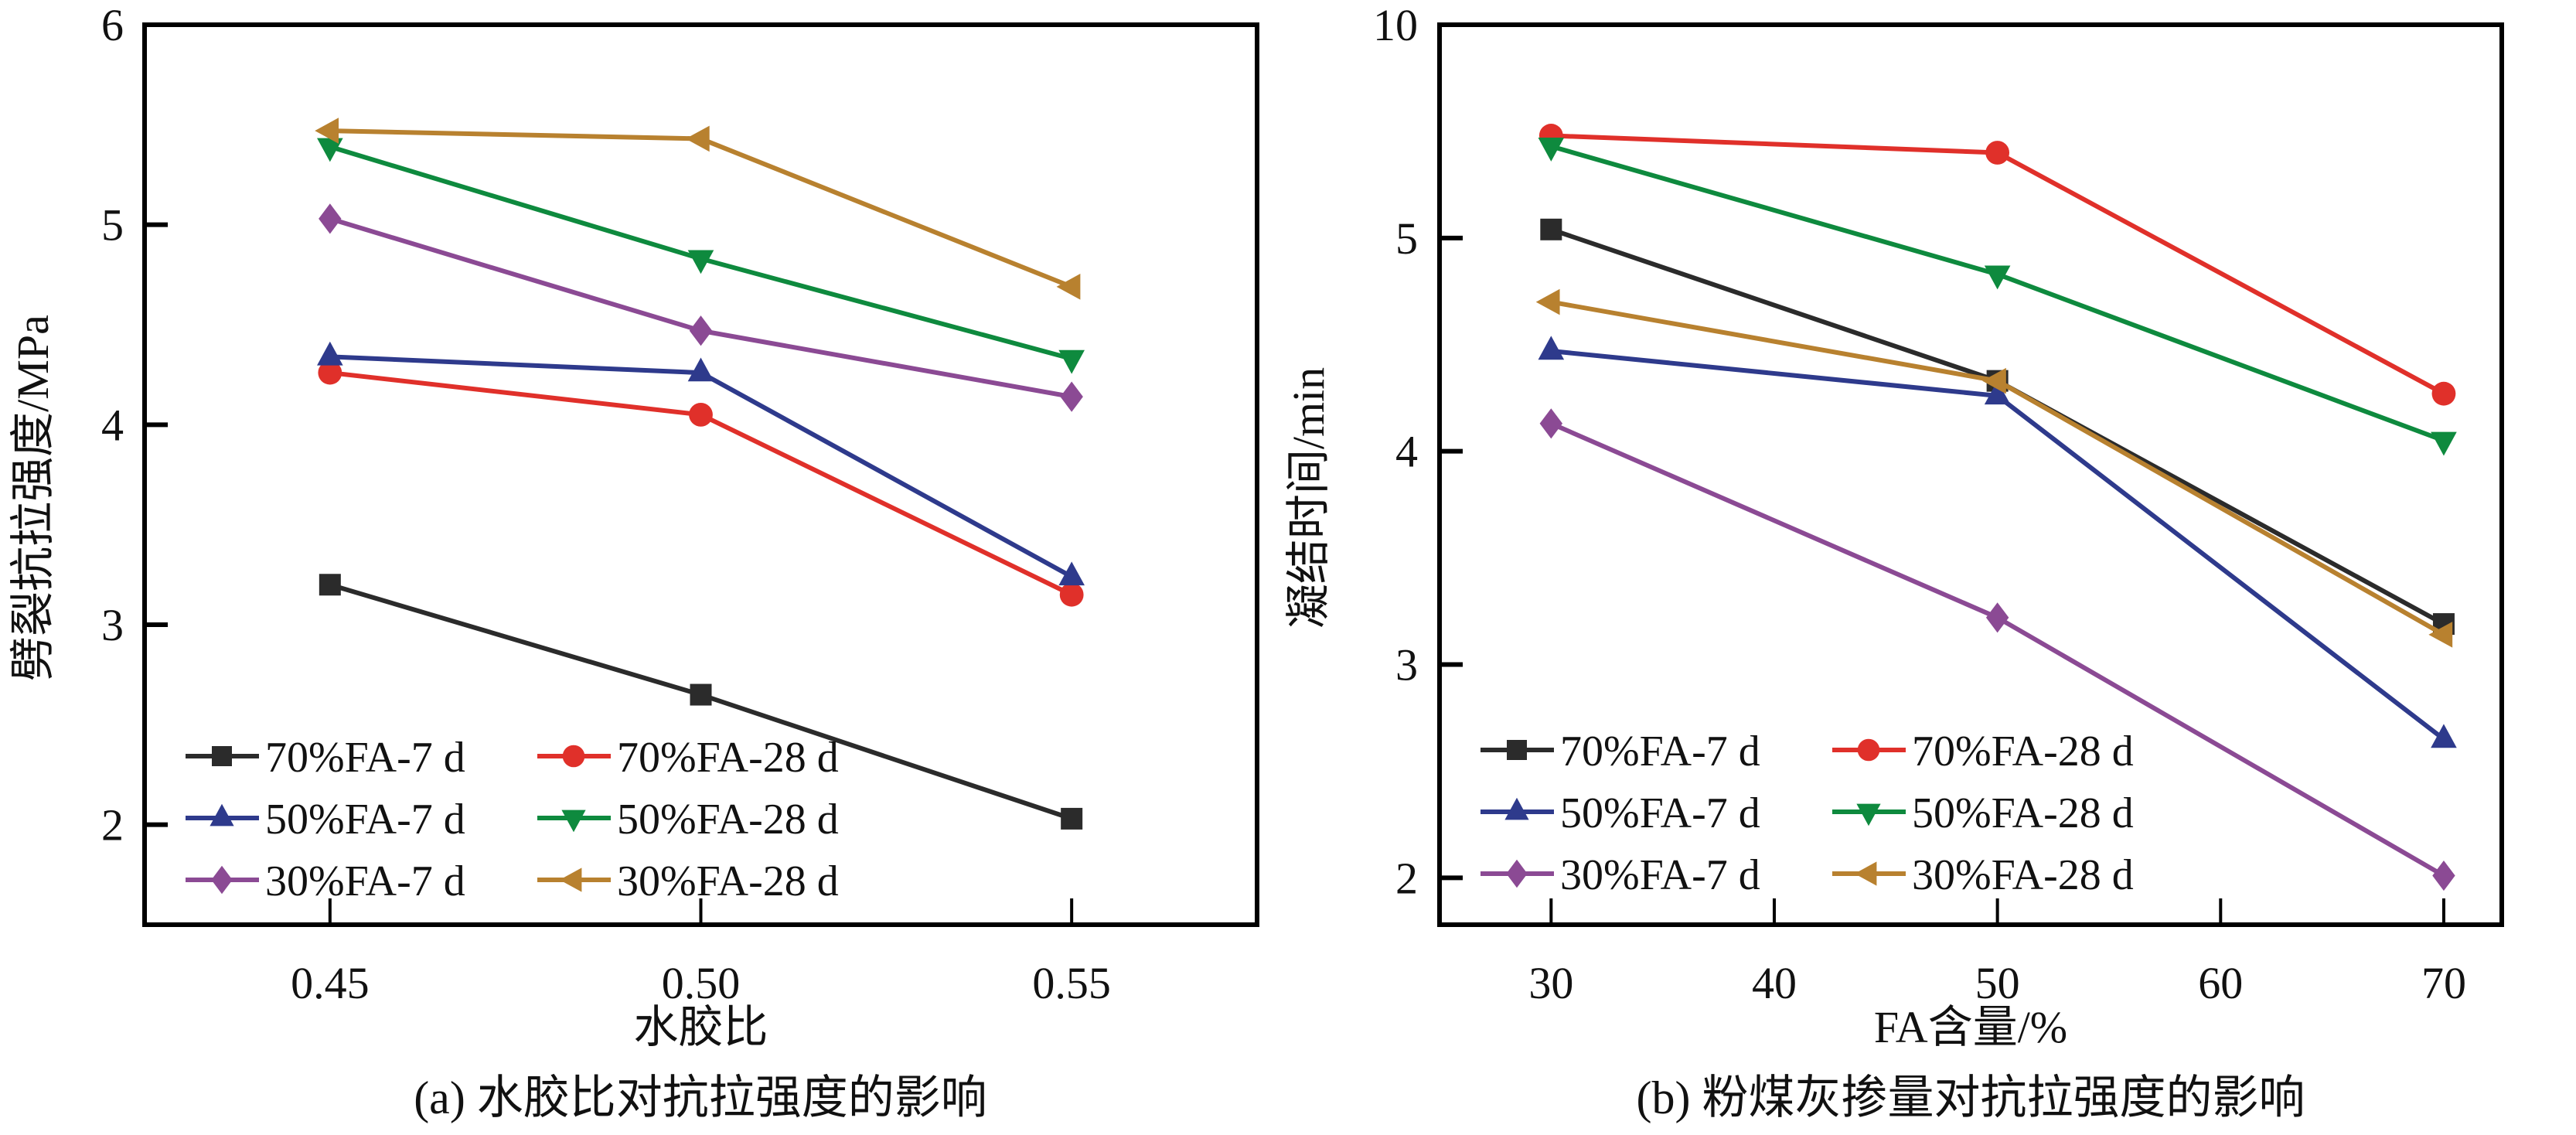 The width and height of the screenshot is (2576, 1135). What do you see at coordinates (1071, 983) in the screenshot?
I see `x-tick-label: 0.55` at bounding box center [1071, 983].